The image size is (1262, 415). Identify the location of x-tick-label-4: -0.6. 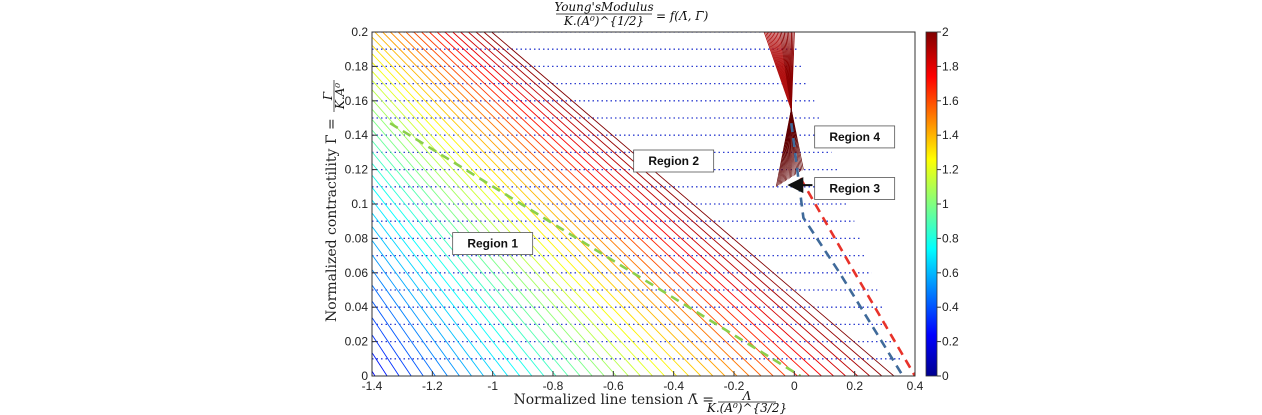
(613, 386).